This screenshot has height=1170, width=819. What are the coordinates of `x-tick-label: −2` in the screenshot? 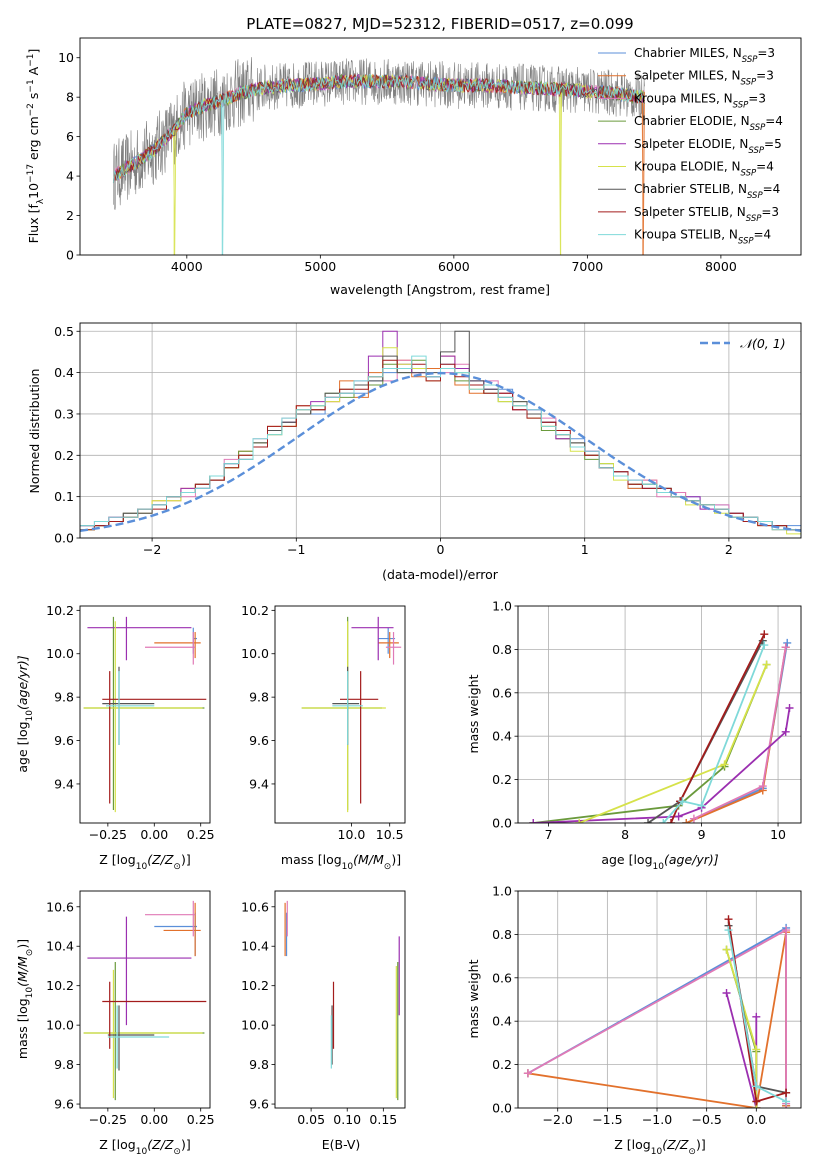 It's located at (152, 549).